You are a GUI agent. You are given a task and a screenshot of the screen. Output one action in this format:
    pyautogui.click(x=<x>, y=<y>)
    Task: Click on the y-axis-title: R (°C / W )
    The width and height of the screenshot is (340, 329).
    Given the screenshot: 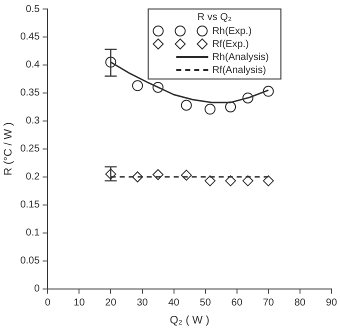 What is the action you would take?
    pyautogui.click(x=8, y=149)
    